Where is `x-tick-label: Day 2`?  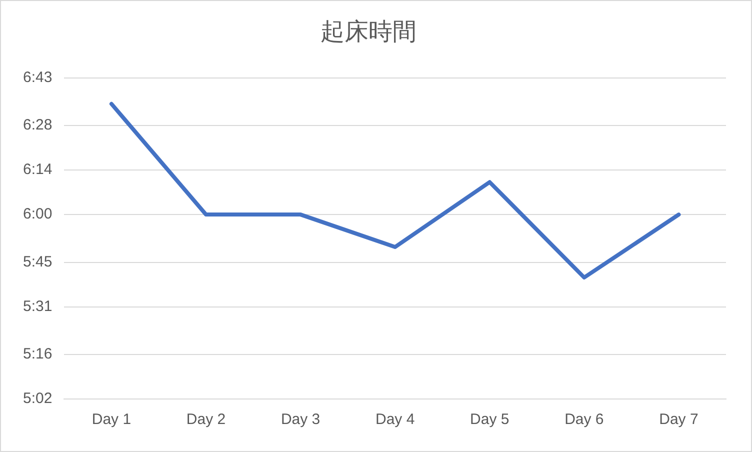 x-tick-label: Day 2 is located at coordinates (206, 419).